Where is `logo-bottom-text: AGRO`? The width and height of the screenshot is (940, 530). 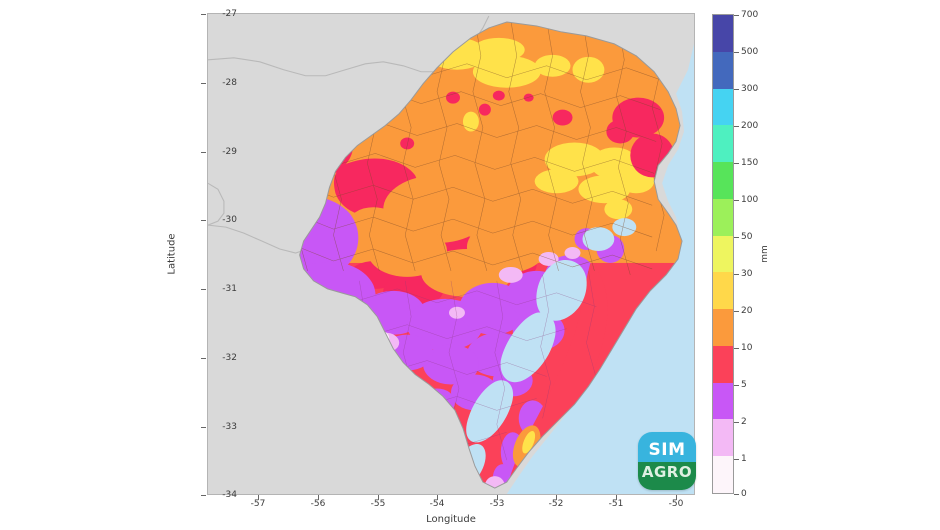 logo-bottom-text: AGRO is located at coordinates (667, 475).